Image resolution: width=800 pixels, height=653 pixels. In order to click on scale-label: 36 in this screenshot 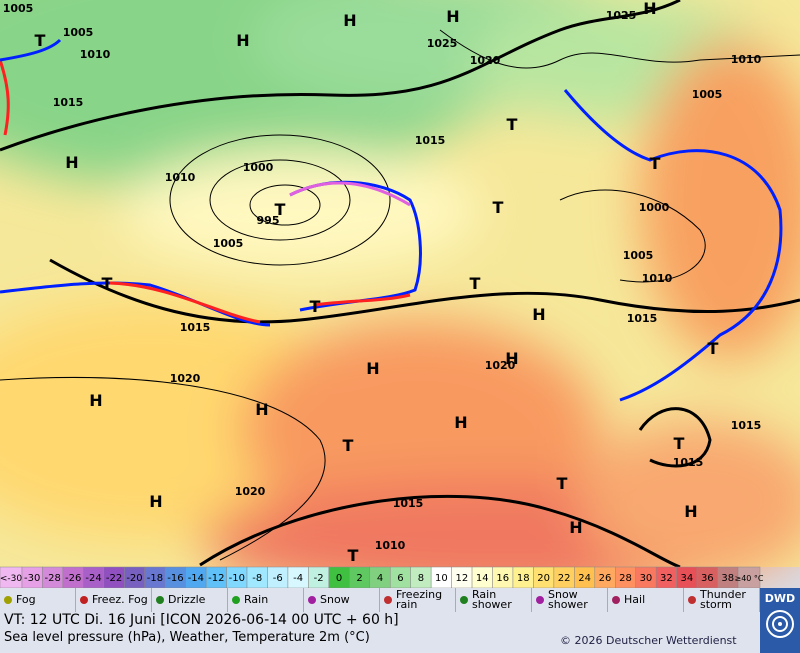, I will do `click(707, 578)`.